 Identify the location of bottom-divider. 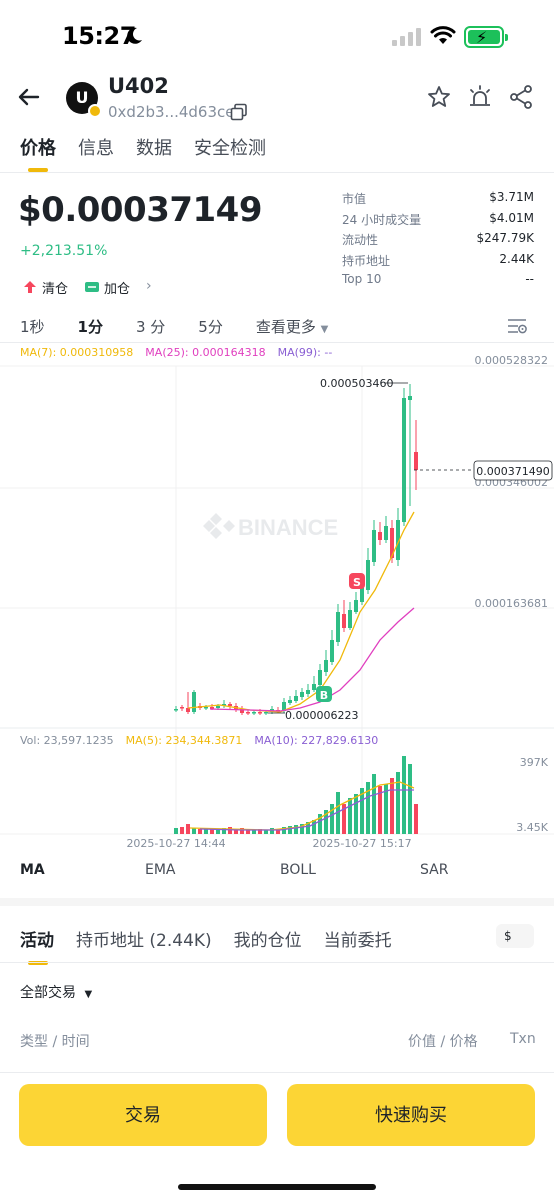
(277, 1072).